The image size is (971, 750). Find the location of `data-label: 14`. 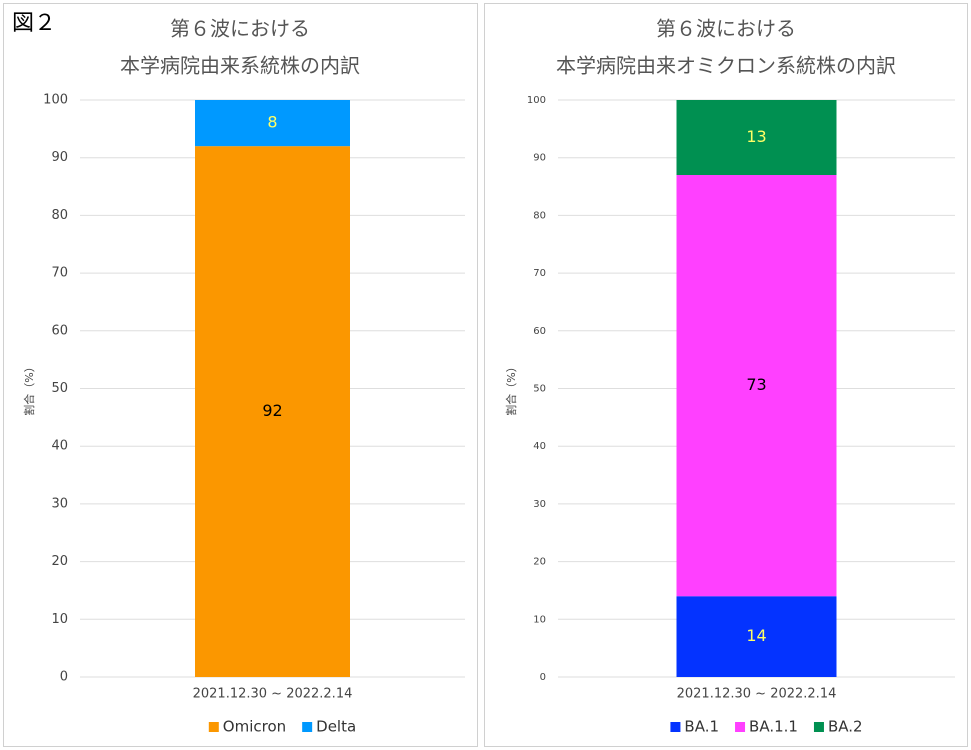

data-label: 14 is located at coordinates (756, 635).